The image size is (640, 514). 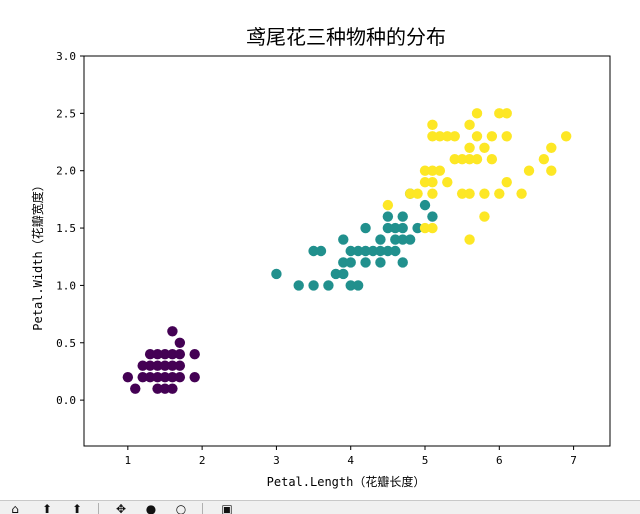 What do you see at coordinates (15, 508) in the screenshot?
I see `home-icon: ⌂` at bounding box center [15, 508].